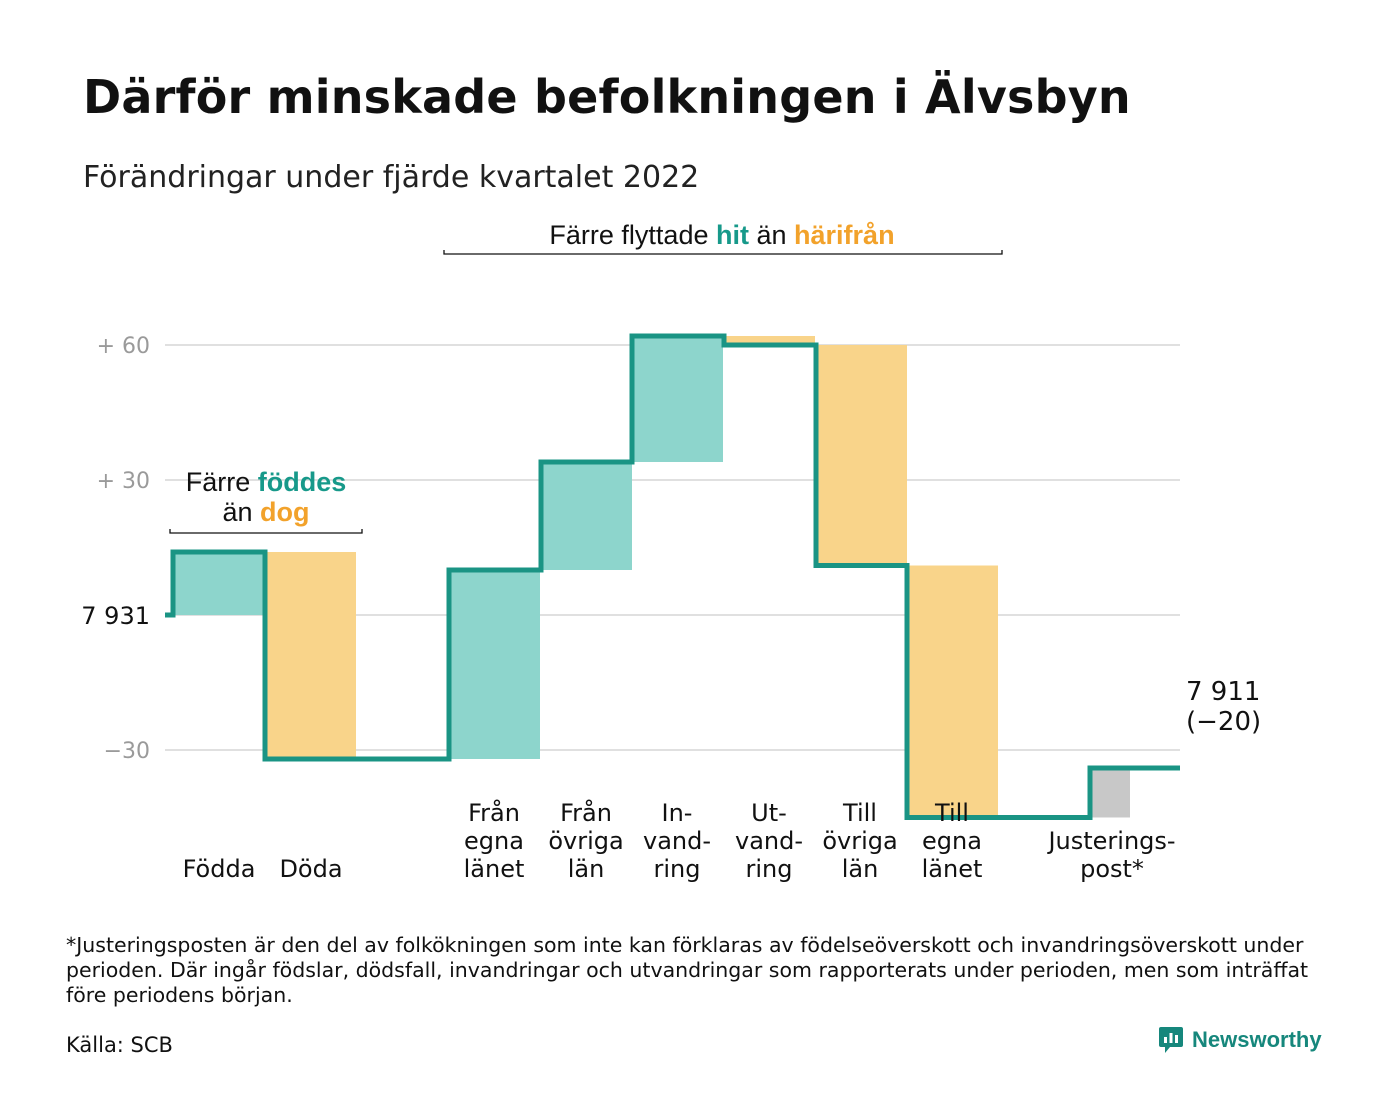 This screenshot has height=1120, width=1400. I want to click on x-label-line: Döda, so click(310, 869).